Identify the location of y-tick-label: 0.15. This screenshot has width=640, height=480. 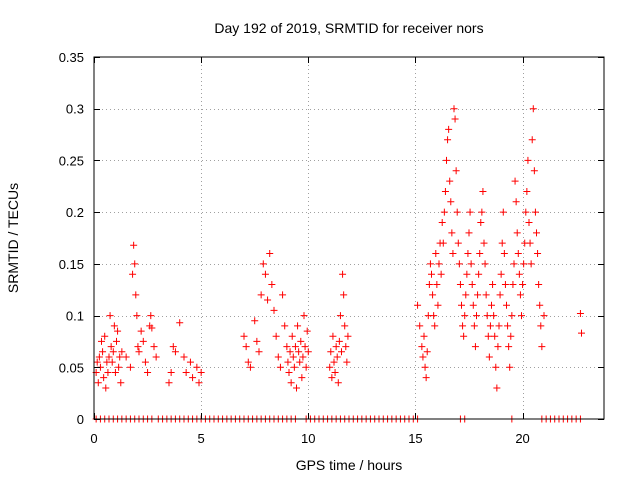
(71, 264).